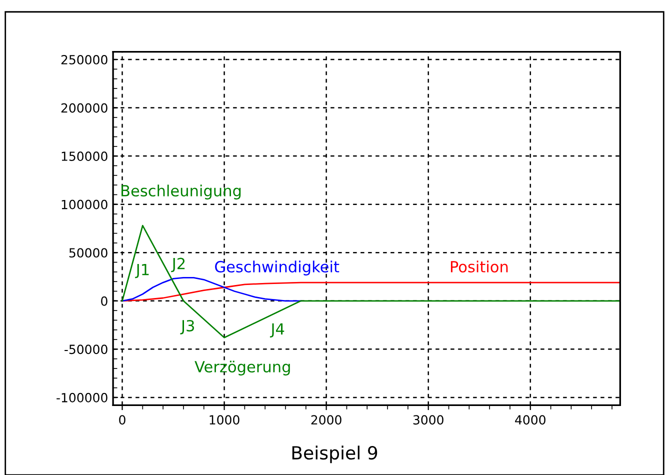 The width and height of the screenshot is (669, 475). I want to click on series-label: Geschwindigkeit, so click(277, 268).